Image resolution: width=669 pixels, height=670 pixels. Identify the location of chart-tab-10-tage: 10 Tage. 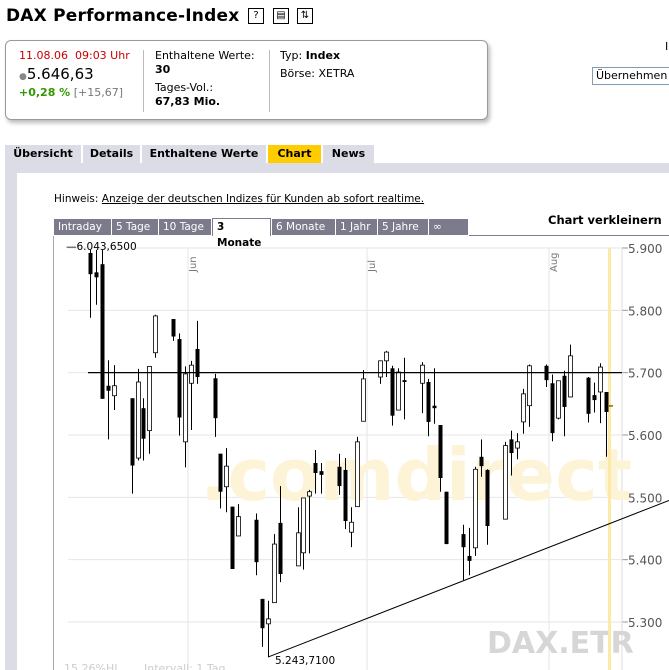
(185, 227).